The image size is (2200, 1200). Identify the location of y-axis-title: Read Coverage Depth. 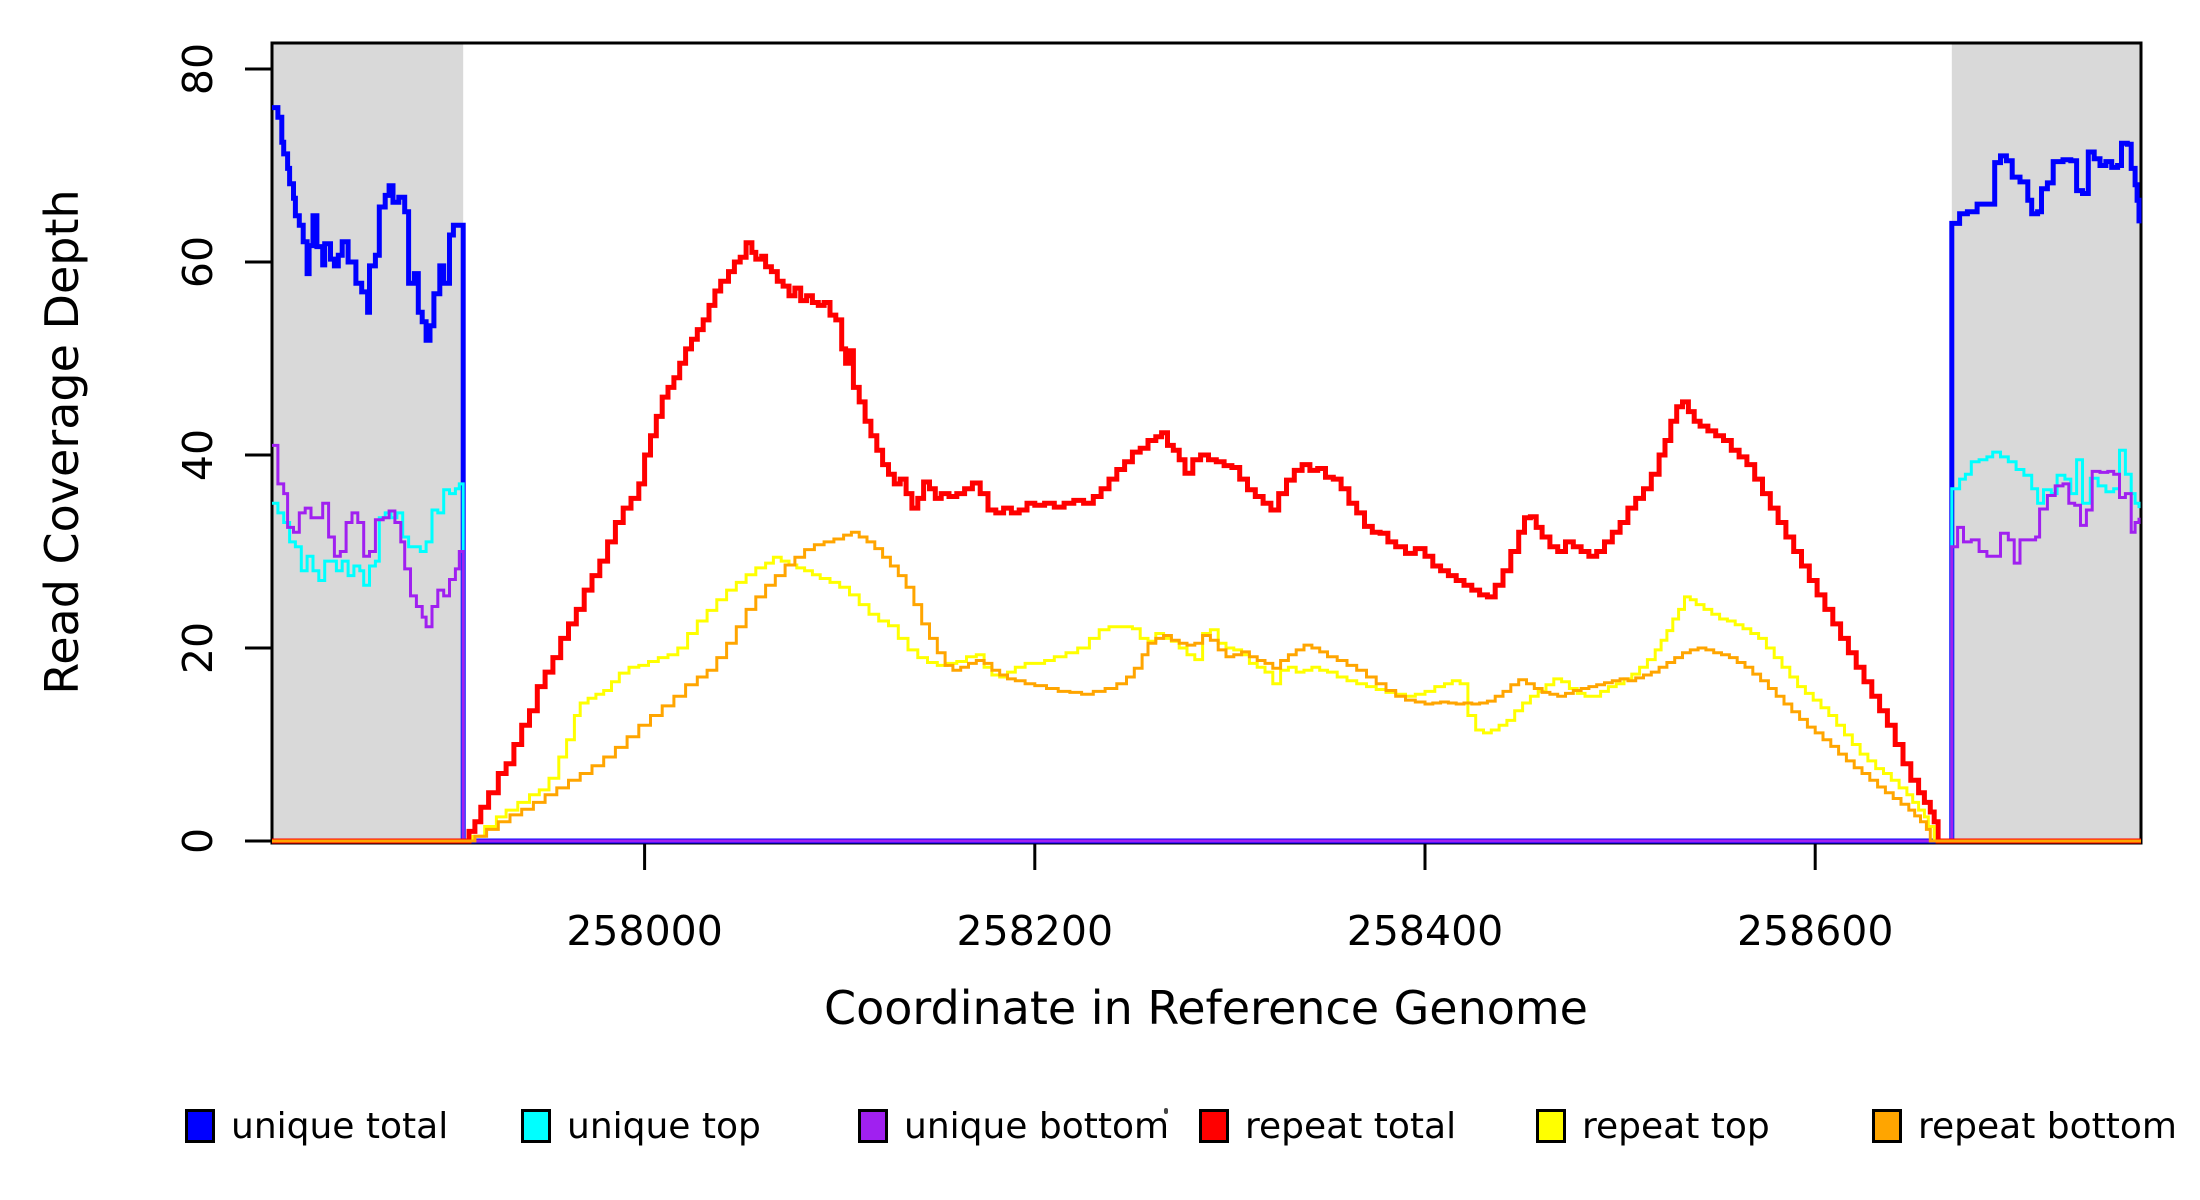
(62, 442).